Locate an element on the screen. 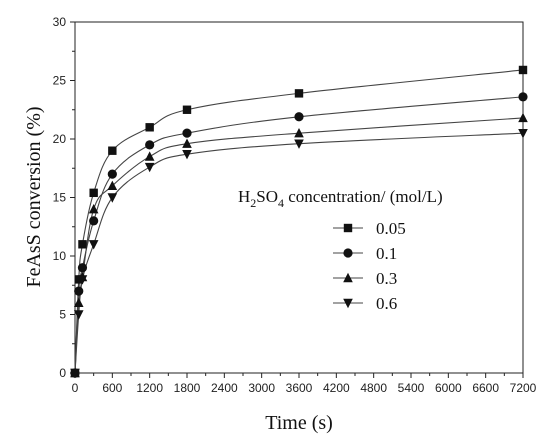  x-tick-label: 1800 is located at coordinates (187, 388).